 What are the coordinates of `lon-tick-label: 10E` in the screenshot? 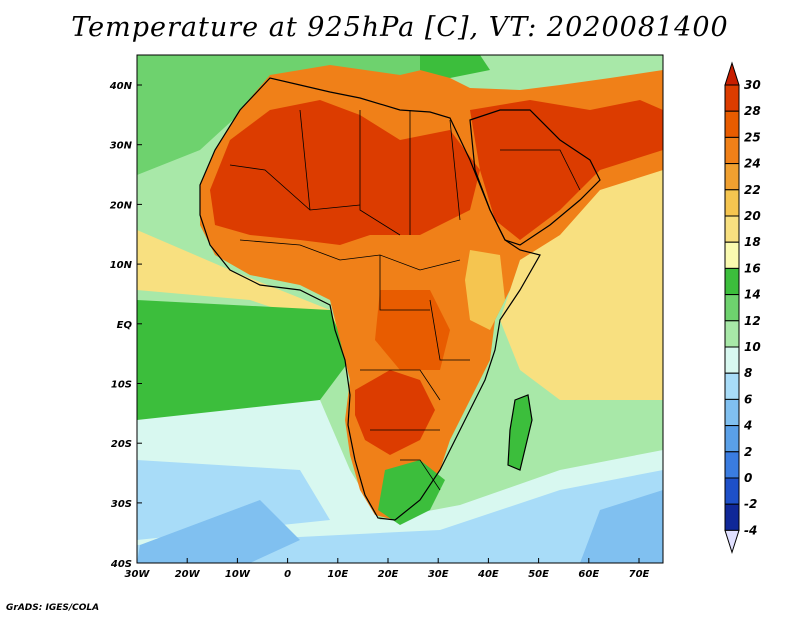 It's located at (337, 574).